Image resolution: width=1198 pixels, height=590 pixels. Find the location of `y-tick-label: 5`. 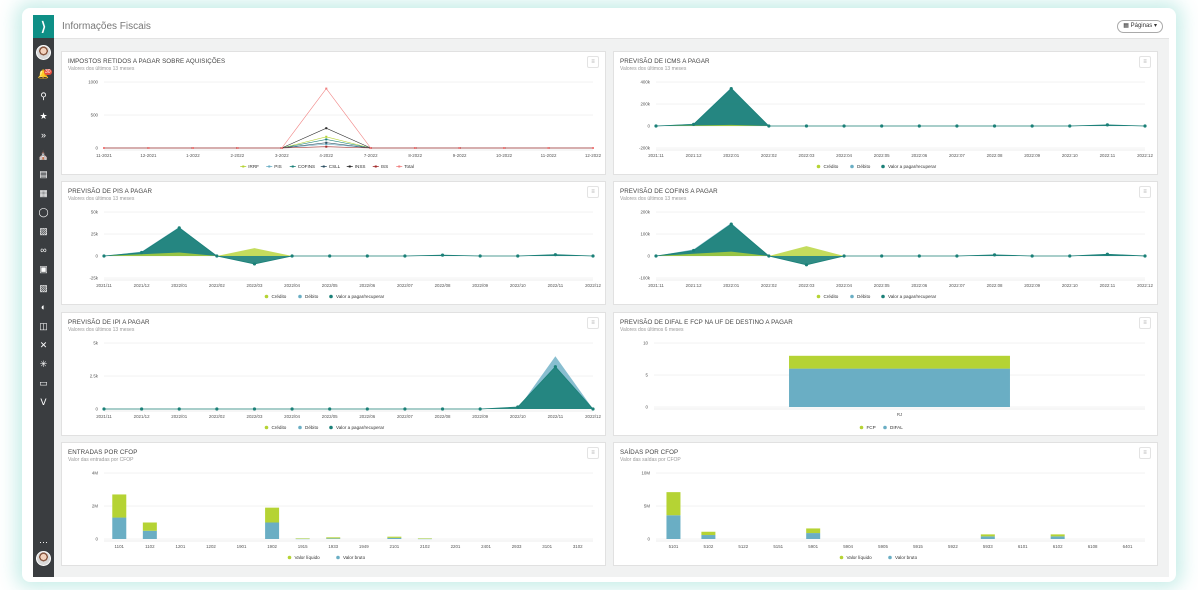

y-tick-label: 5 is located at coordinates (647, 375).